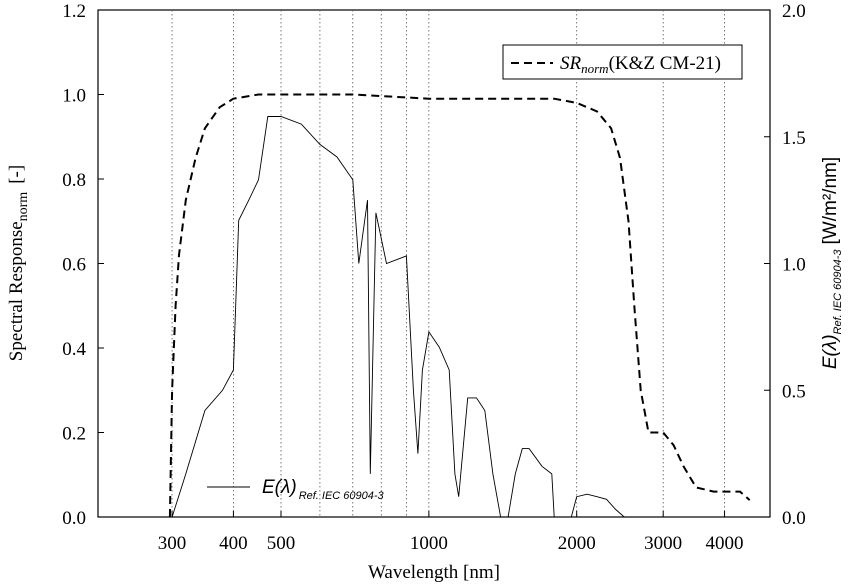  I want to click on y2-tick-label: 2.0, so click(794, 11).